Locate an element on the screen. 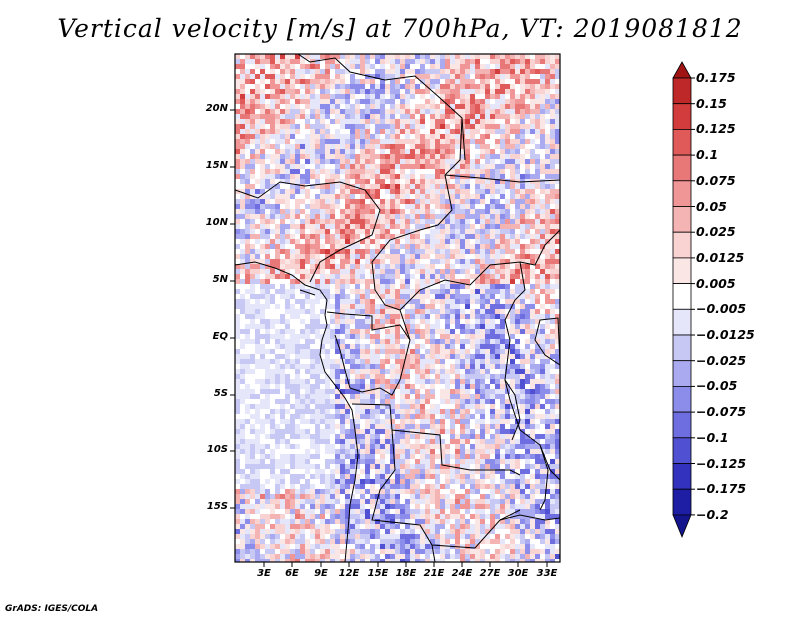 The height and width of the screenshot is (618, 800). lon-label: 24E is located at coordinates (462, 573).